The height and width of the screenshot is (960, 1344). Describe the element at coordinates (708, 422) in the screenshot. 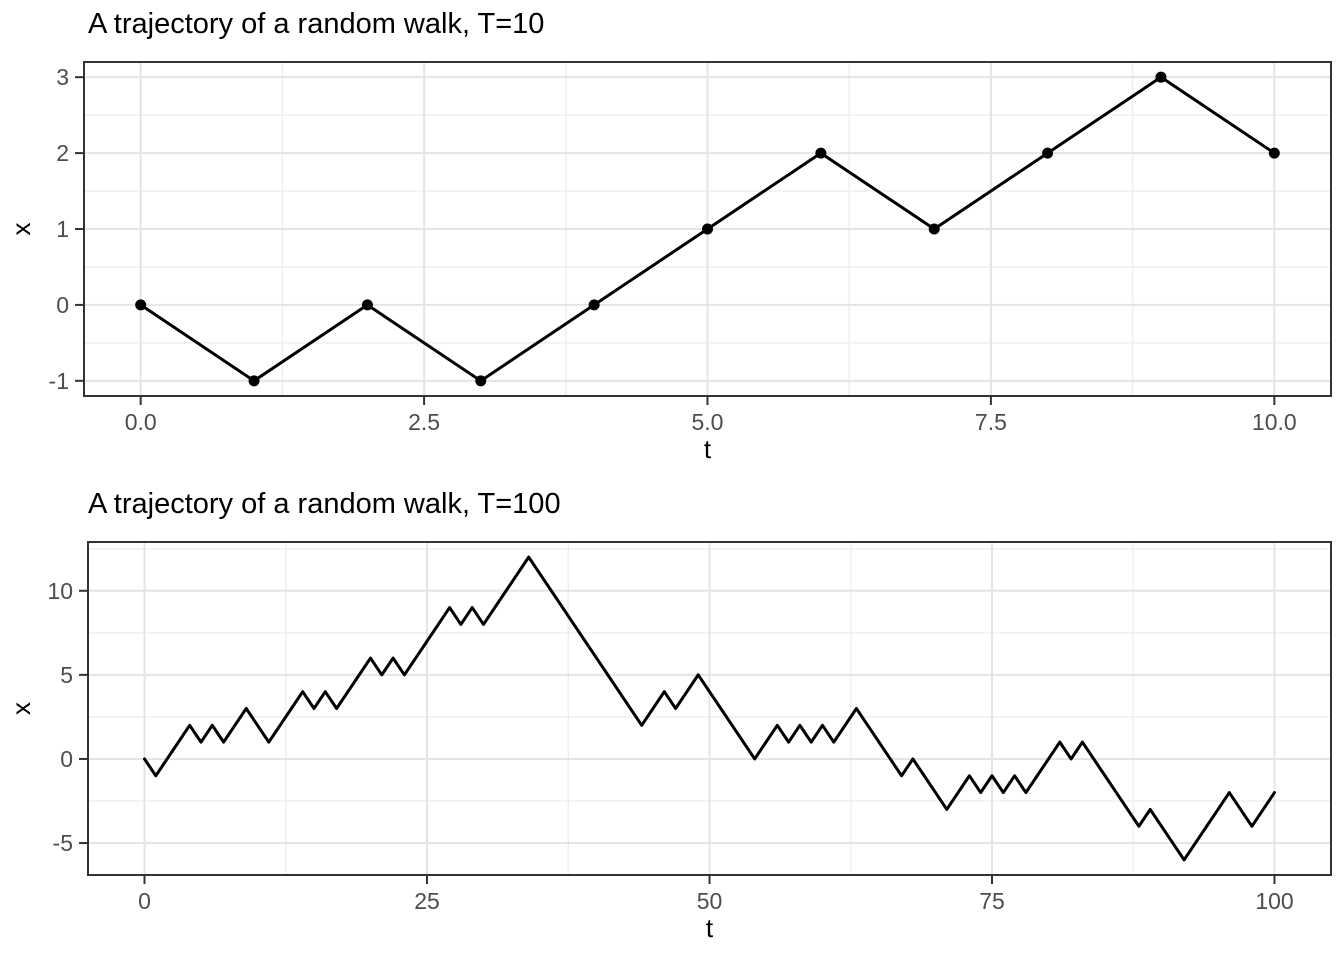

I see `x-tick-label: 5.0` at that location.